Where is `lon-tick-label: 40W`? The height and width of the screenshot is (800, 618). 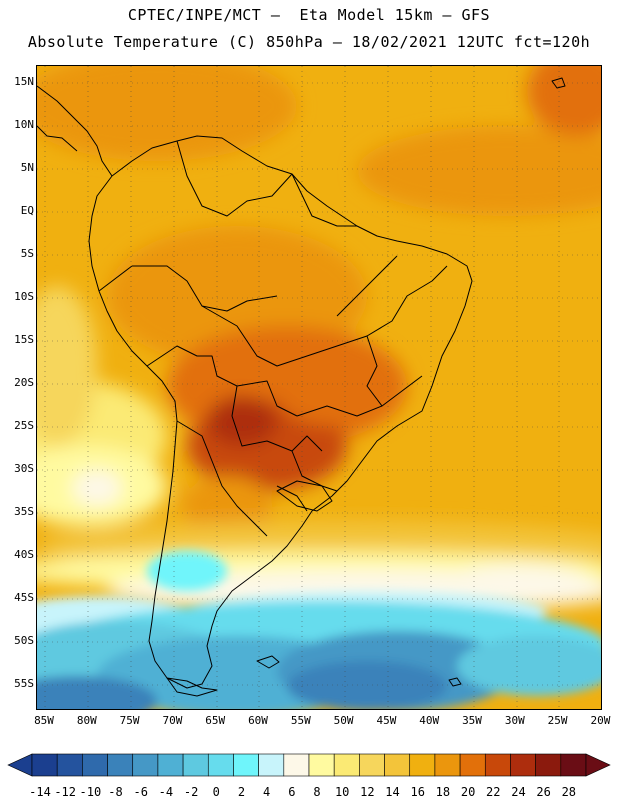 lon-tick-label: 40W is located at coordinates (429, 720).